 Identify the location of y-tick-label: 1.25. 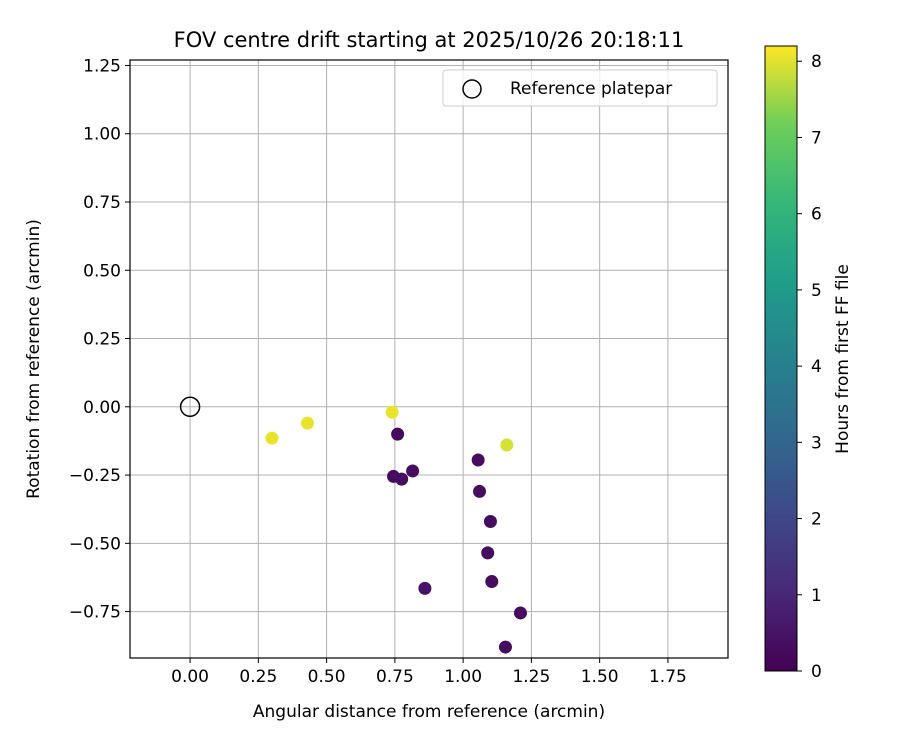
(102, 66).